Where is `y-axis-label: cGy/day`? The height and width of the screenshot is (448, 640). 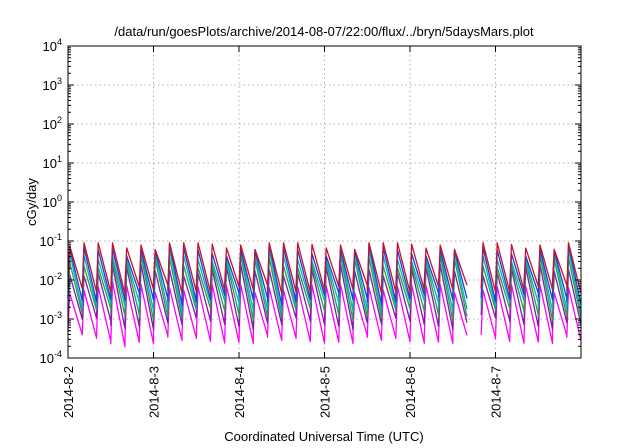 y-axis-label: cGy/day is located at coordinates (31, 202).